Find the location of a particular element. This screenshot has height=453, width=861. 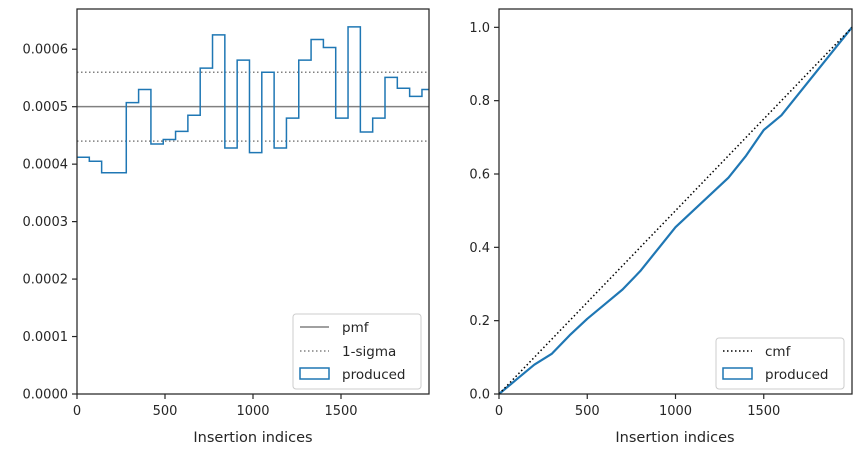

left-x-ticks: 0 500 1000 1500 is located at coordinates (215, 406).